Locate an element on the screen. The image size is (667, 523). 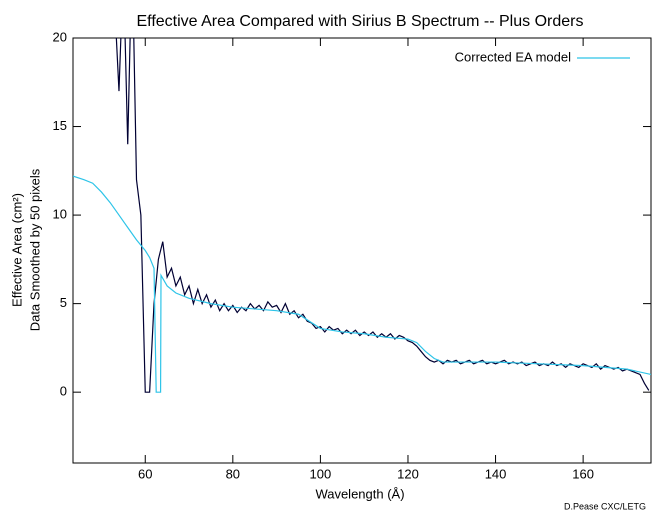
x-tick-label: 80 is located at coordinates (233, 473).